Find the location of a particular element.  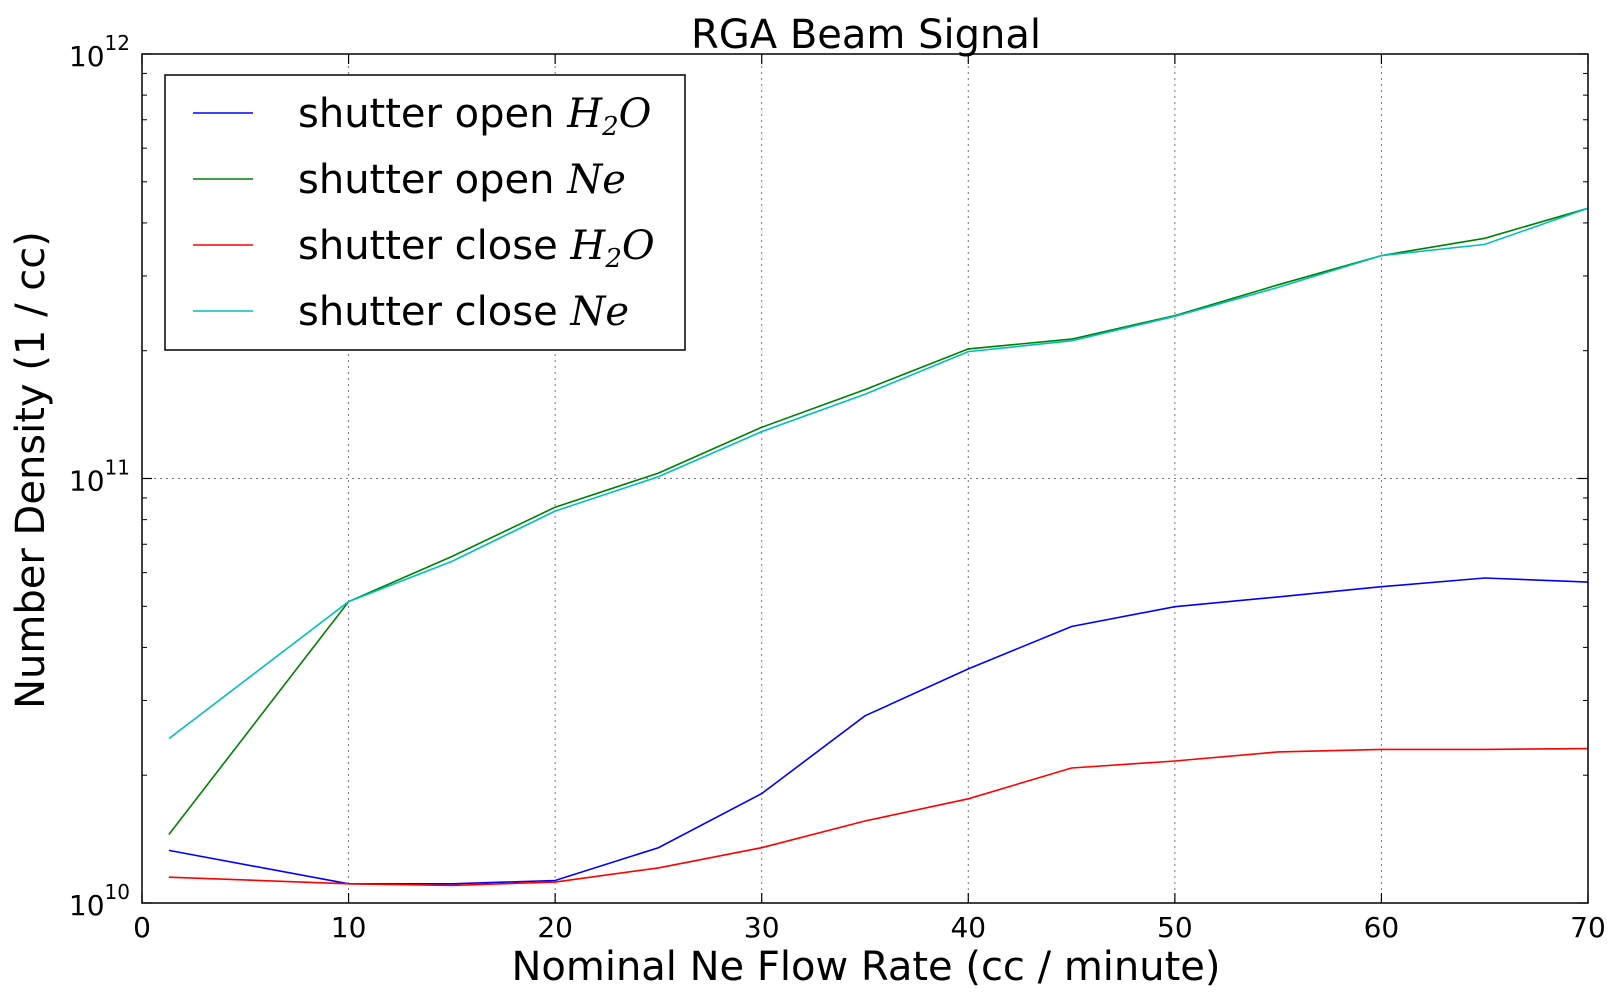

y-tick-label: 1012 is located at coordinates (99, 52).